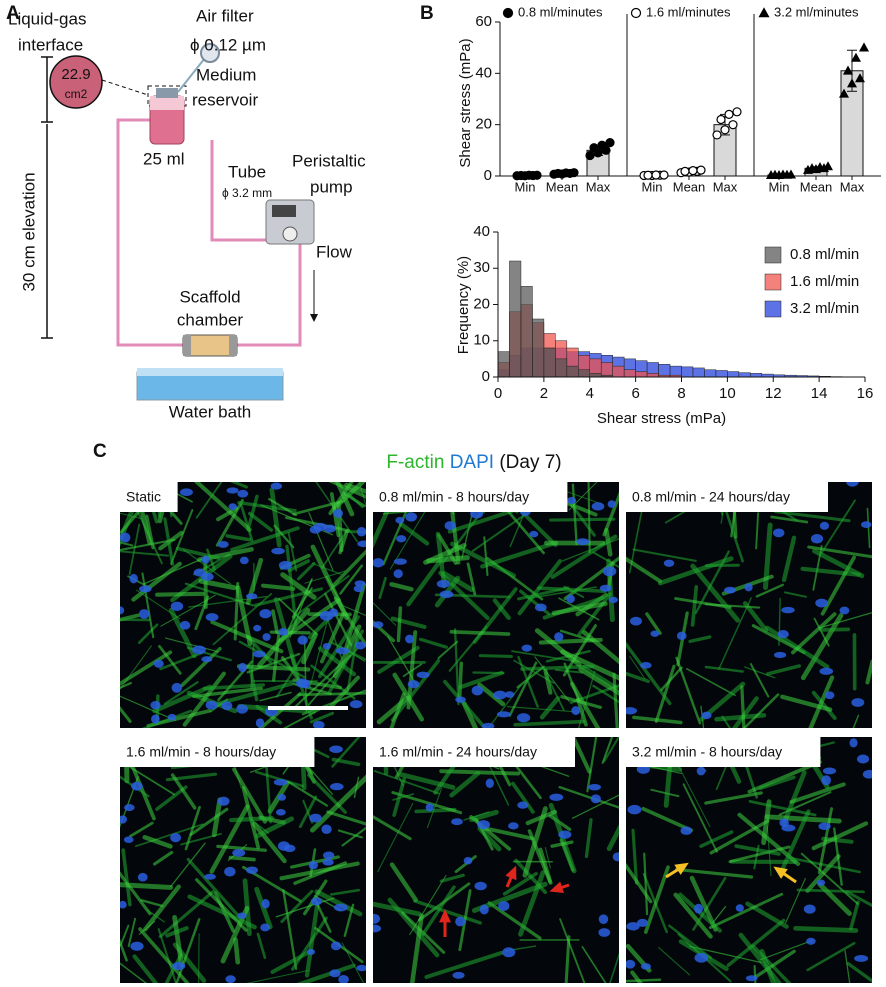  I want to click on label: 30 cm elevation, so click(28, 231).